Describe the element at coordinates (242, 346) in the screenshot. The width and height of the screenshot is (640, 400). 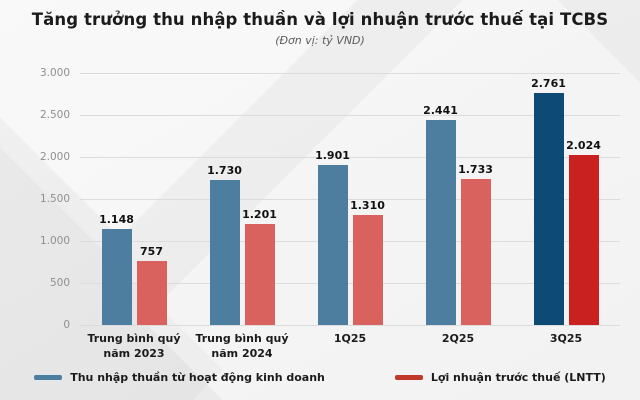
I see `category-label: Trung bình quý năm 2024` at that location.